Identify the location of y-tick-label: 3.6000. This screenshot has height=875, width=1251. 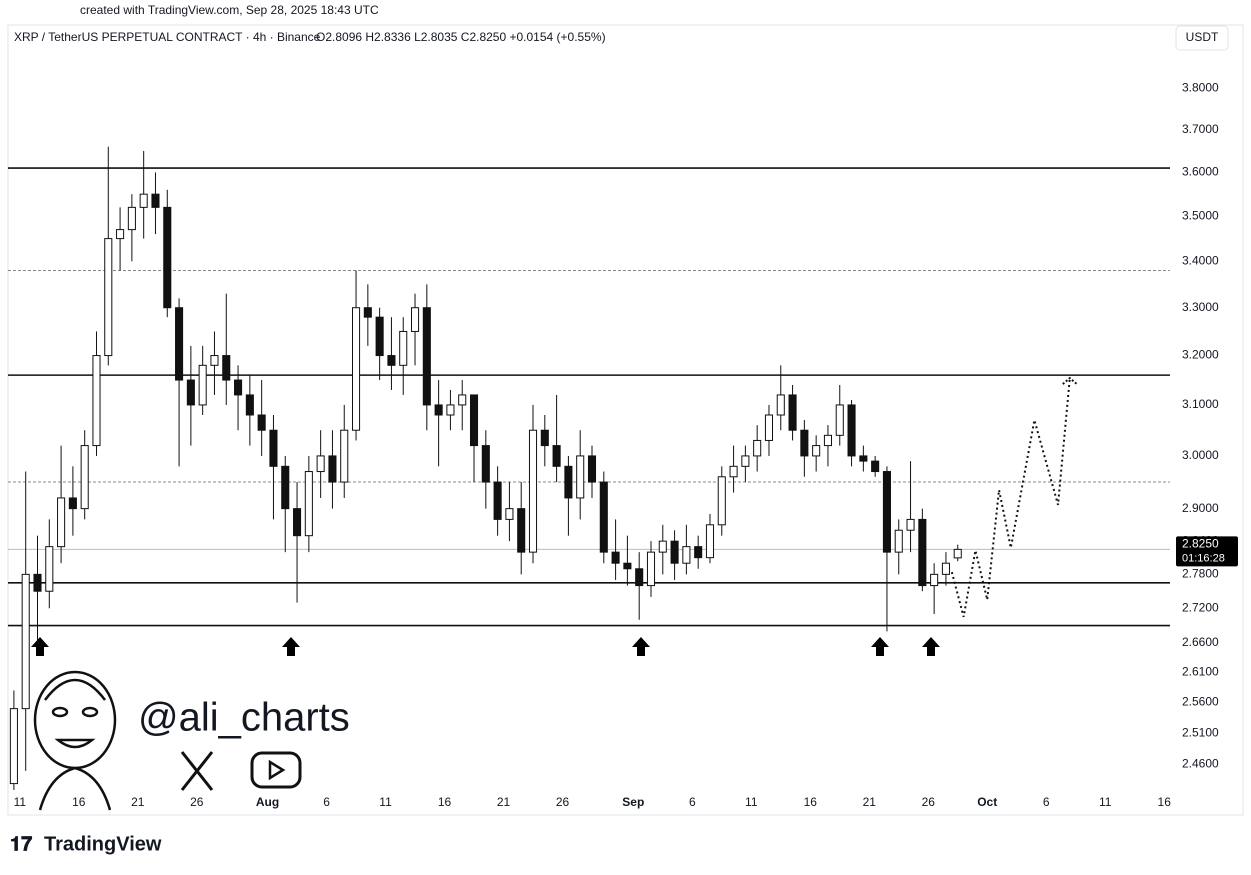
(1200, 172).